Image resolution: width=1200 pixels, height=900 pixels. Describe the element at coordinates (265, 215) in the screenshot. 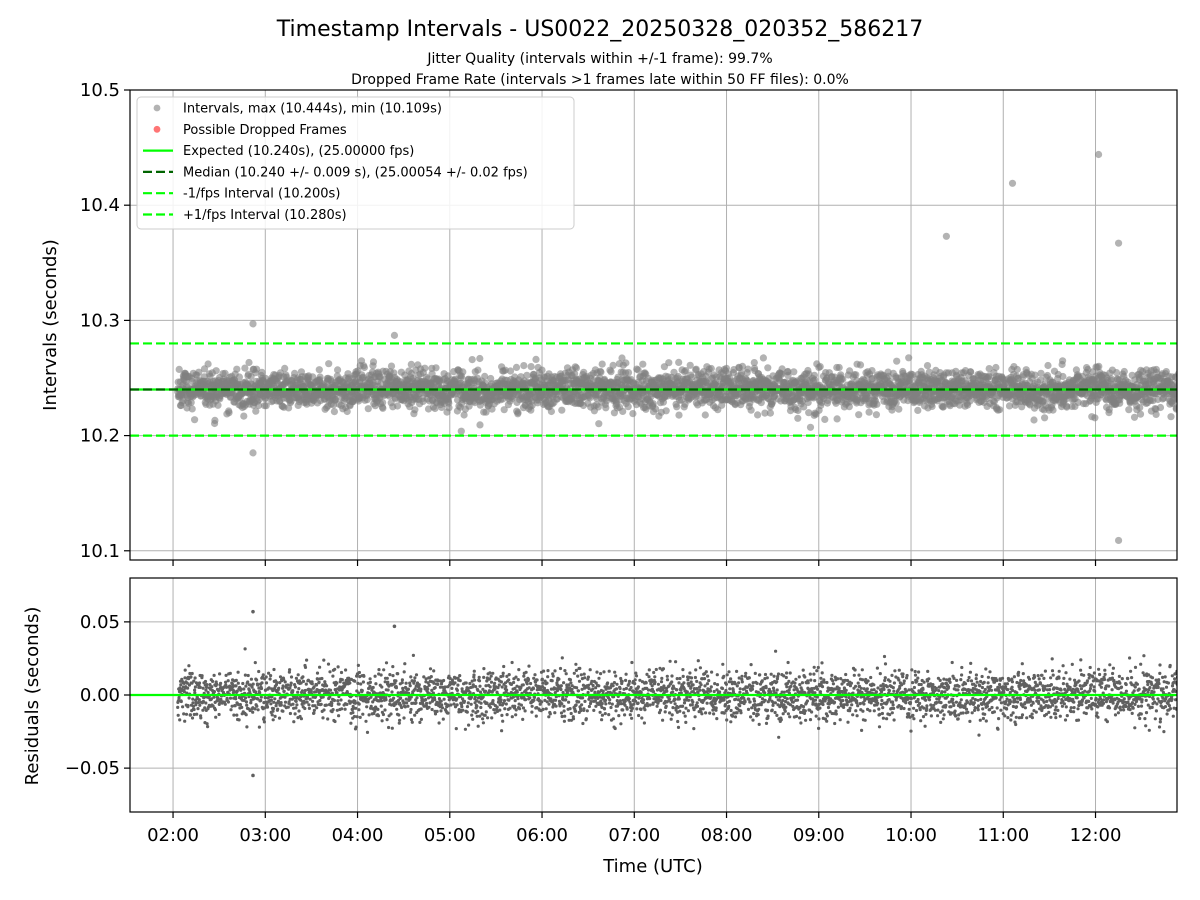

I see `legend-entry: +1/fps Interval (10.280s)` at that location.